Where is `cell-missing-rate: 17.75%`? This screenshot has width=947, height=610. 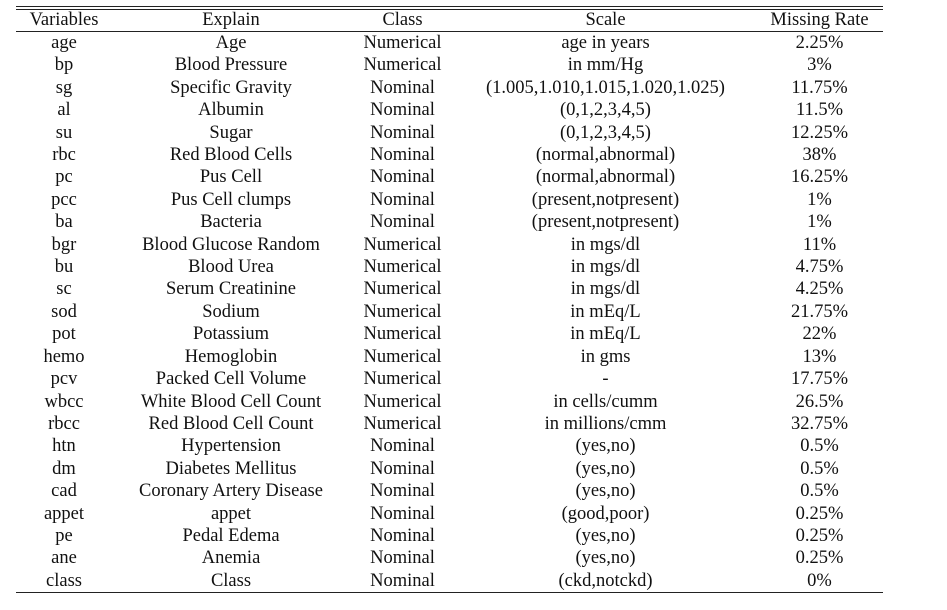 cell-missing-rate: 17.75% is located at coordinates (819, 379).